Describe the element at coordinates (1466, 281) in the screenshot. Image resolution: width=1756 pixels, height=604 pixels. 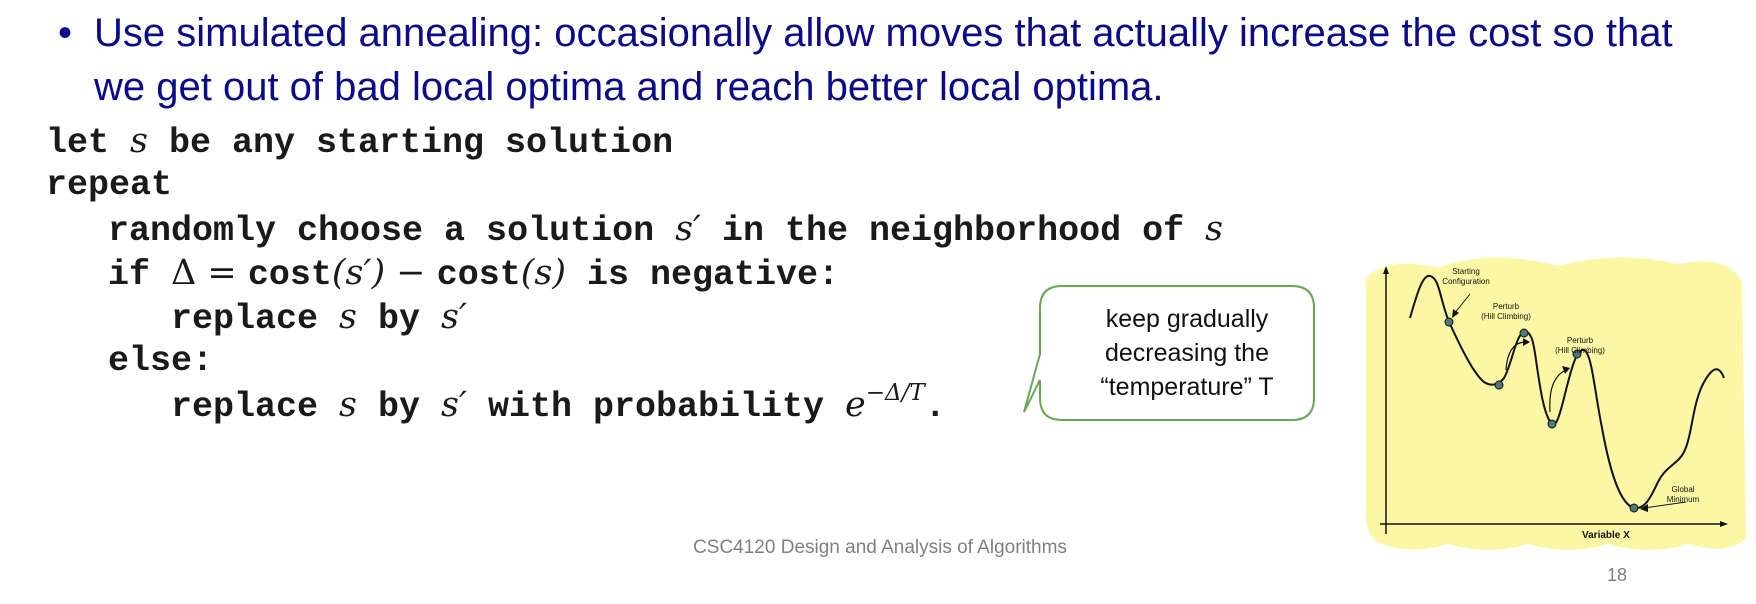
I see `start-label-2: Configuration` at that location.